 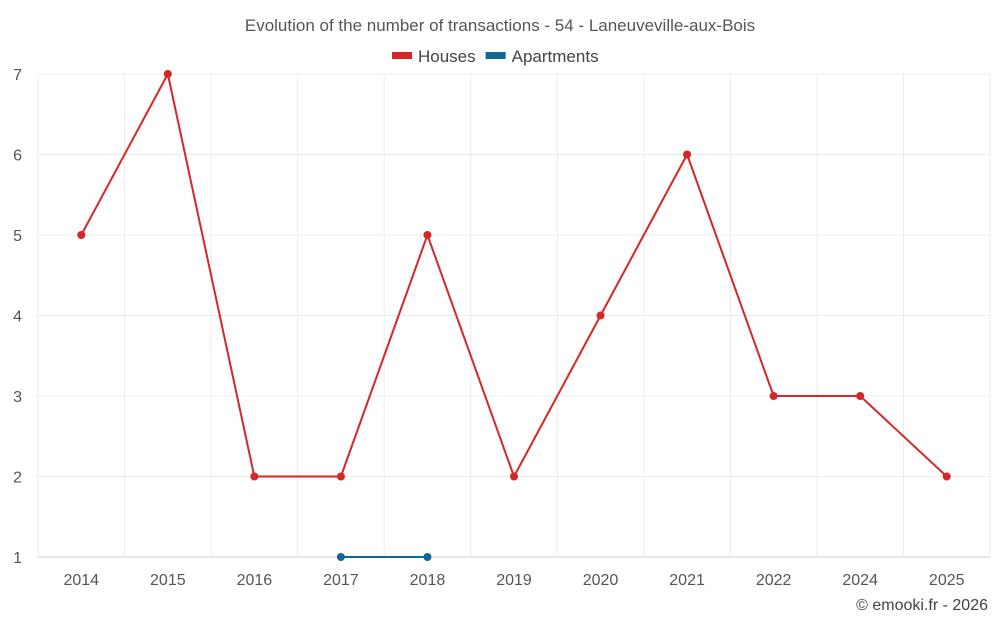 What do you see at coordinates (601, 580) in the screenshot?
I see `x-tick-label: 2020` at bounding box center [601, 580].